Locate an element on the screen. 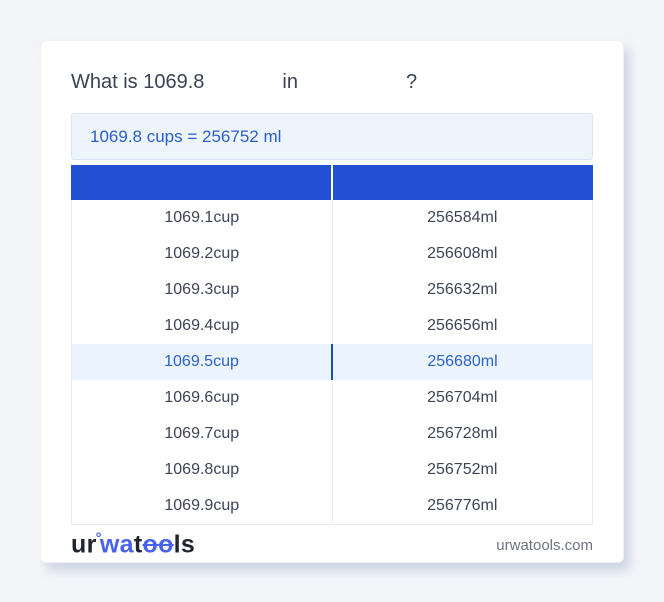 This screenshot has height=602, width=664. cell-cup: 1069.7cup is located at coordinates (202, 434).